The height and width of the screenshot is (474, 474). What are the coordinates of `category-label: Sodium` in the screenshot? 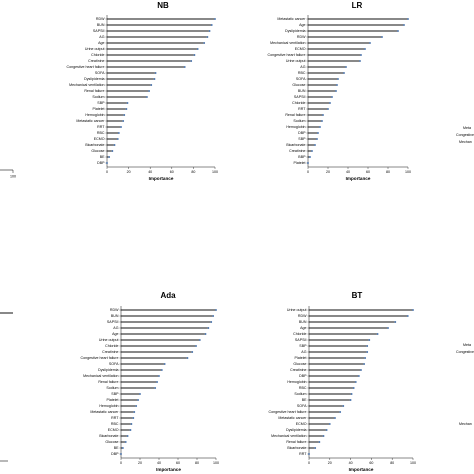 It's located at (300, 394).